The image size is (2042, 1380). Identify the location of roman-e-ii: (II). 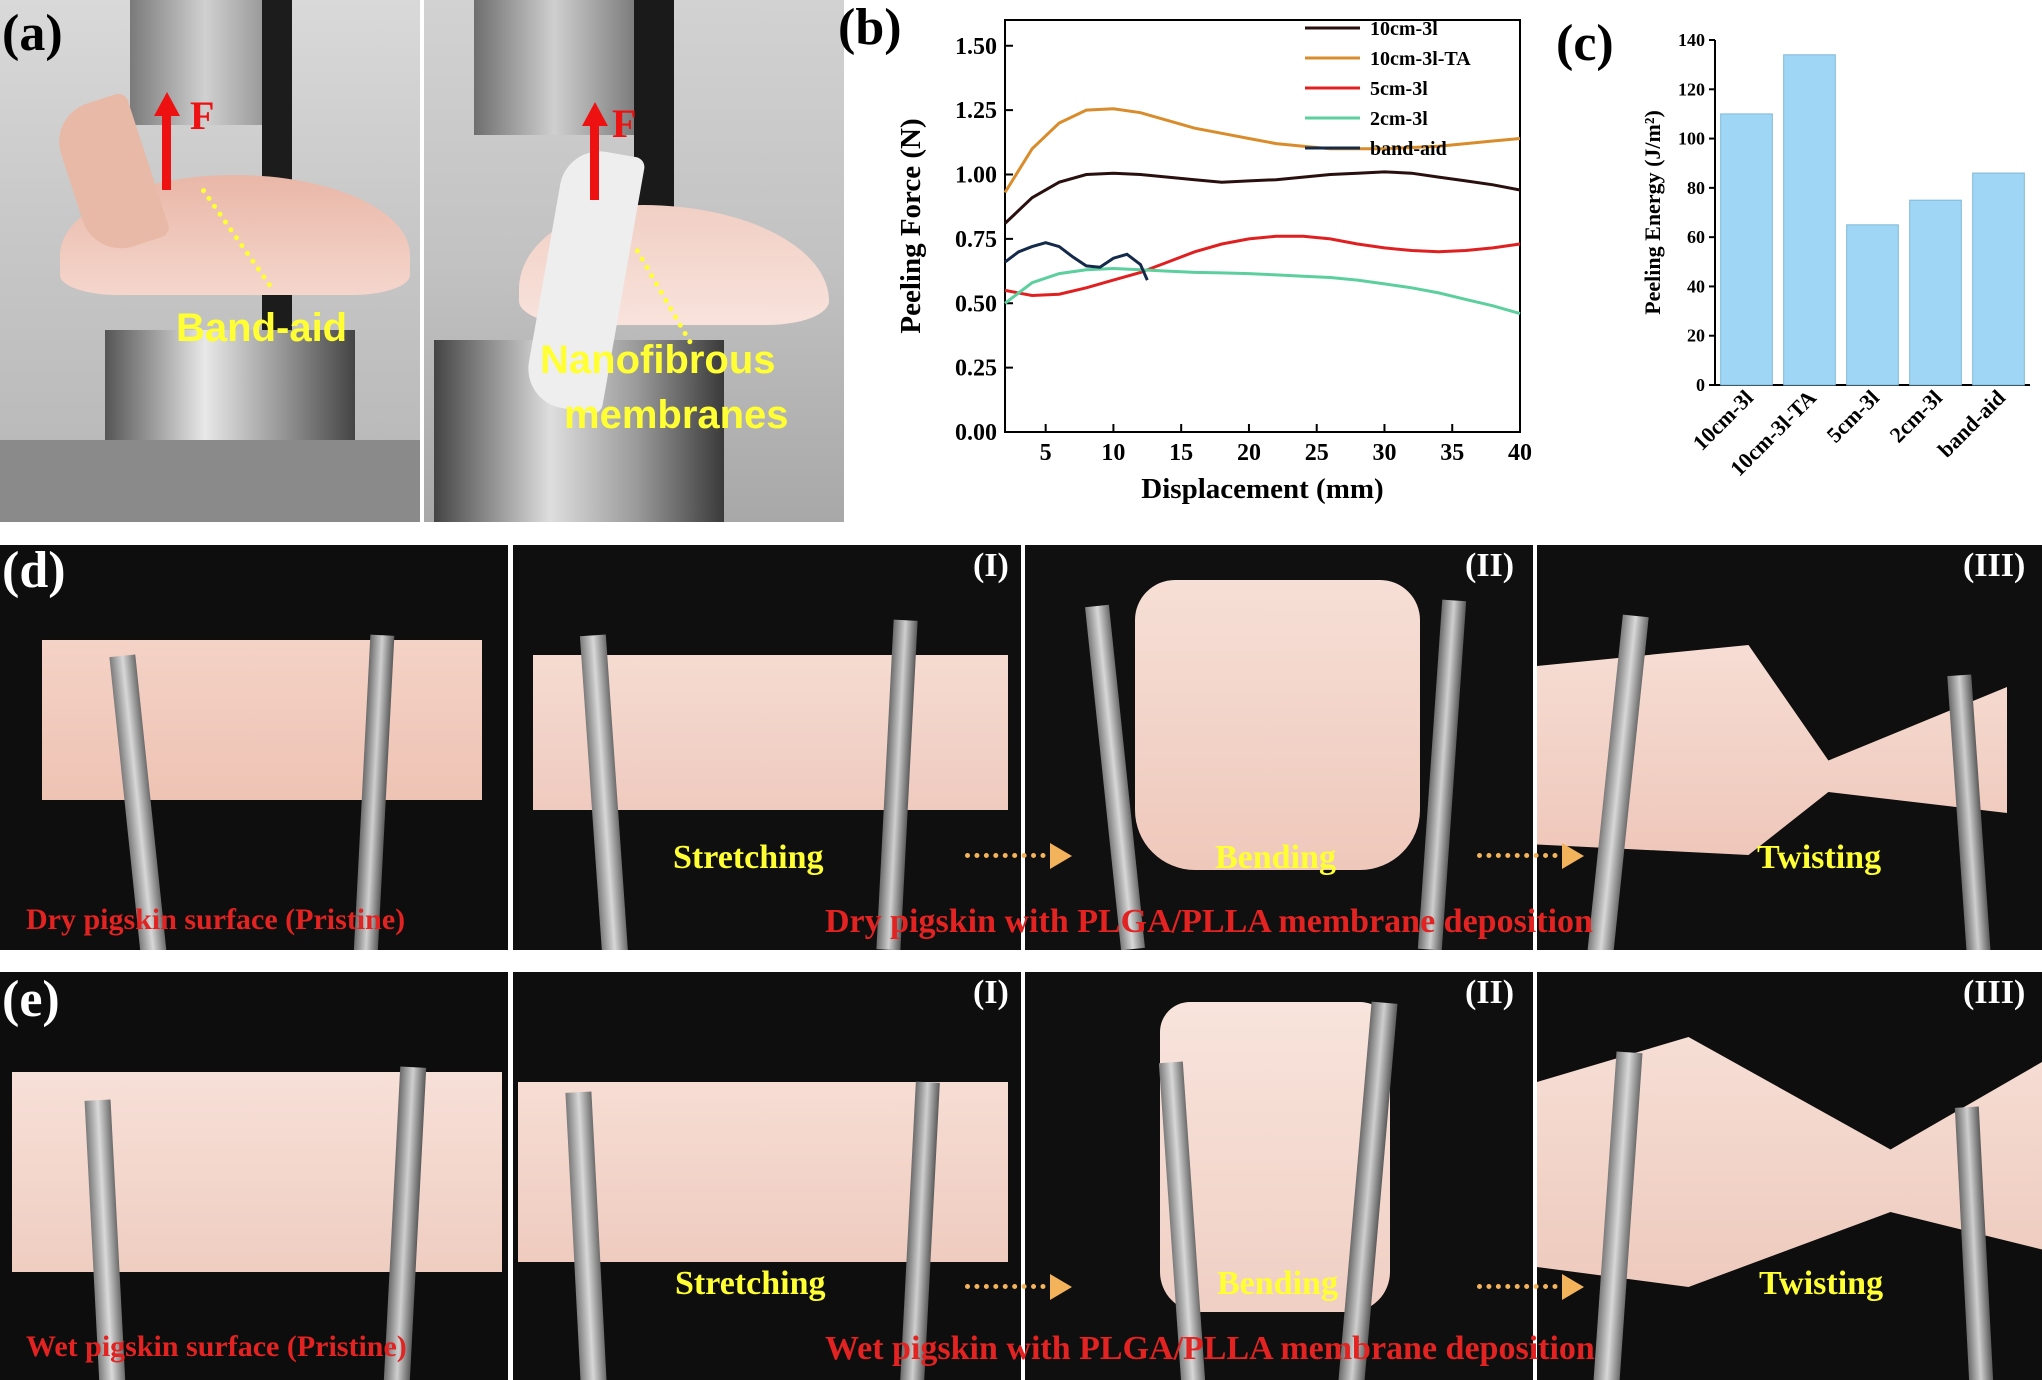
(1490, 992).